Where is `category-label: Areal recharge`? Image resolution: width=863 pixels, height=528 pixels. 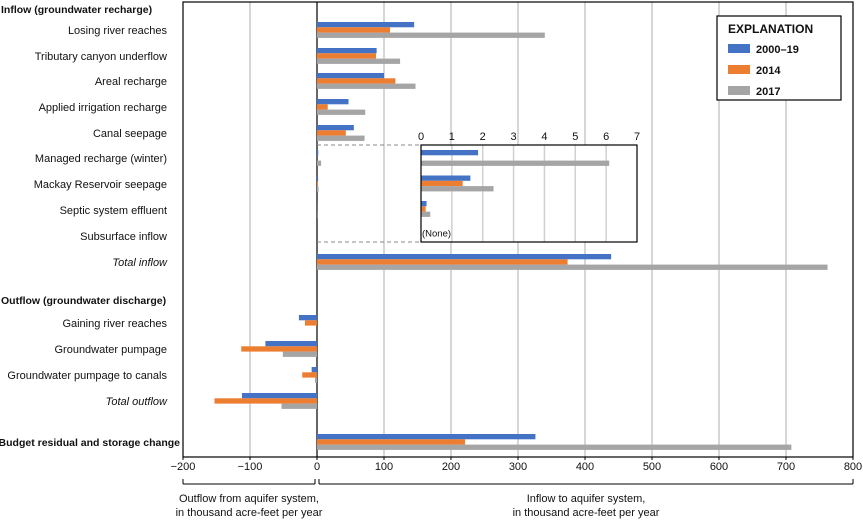 category-label: Areal recharge is located at coordinates (131, 82).